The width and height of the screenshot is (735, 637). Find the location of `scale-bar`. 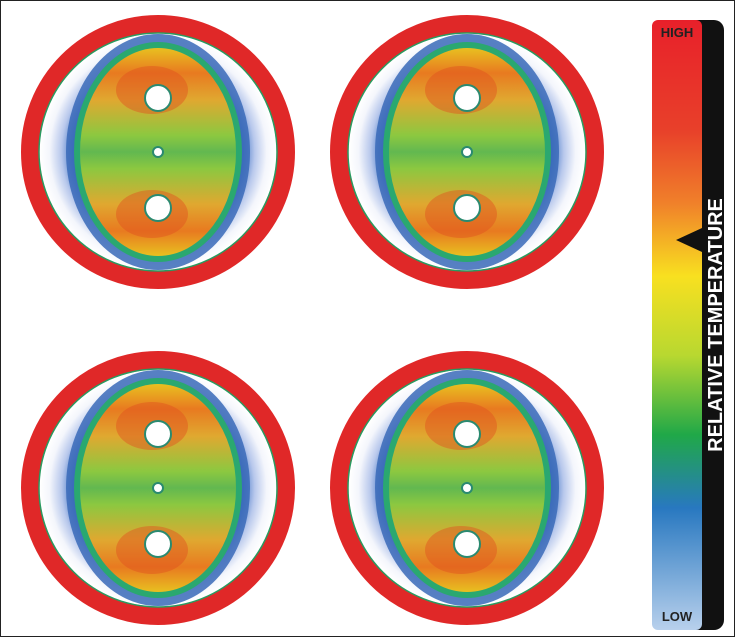

scale-bar is located at coordinates (677, 325).